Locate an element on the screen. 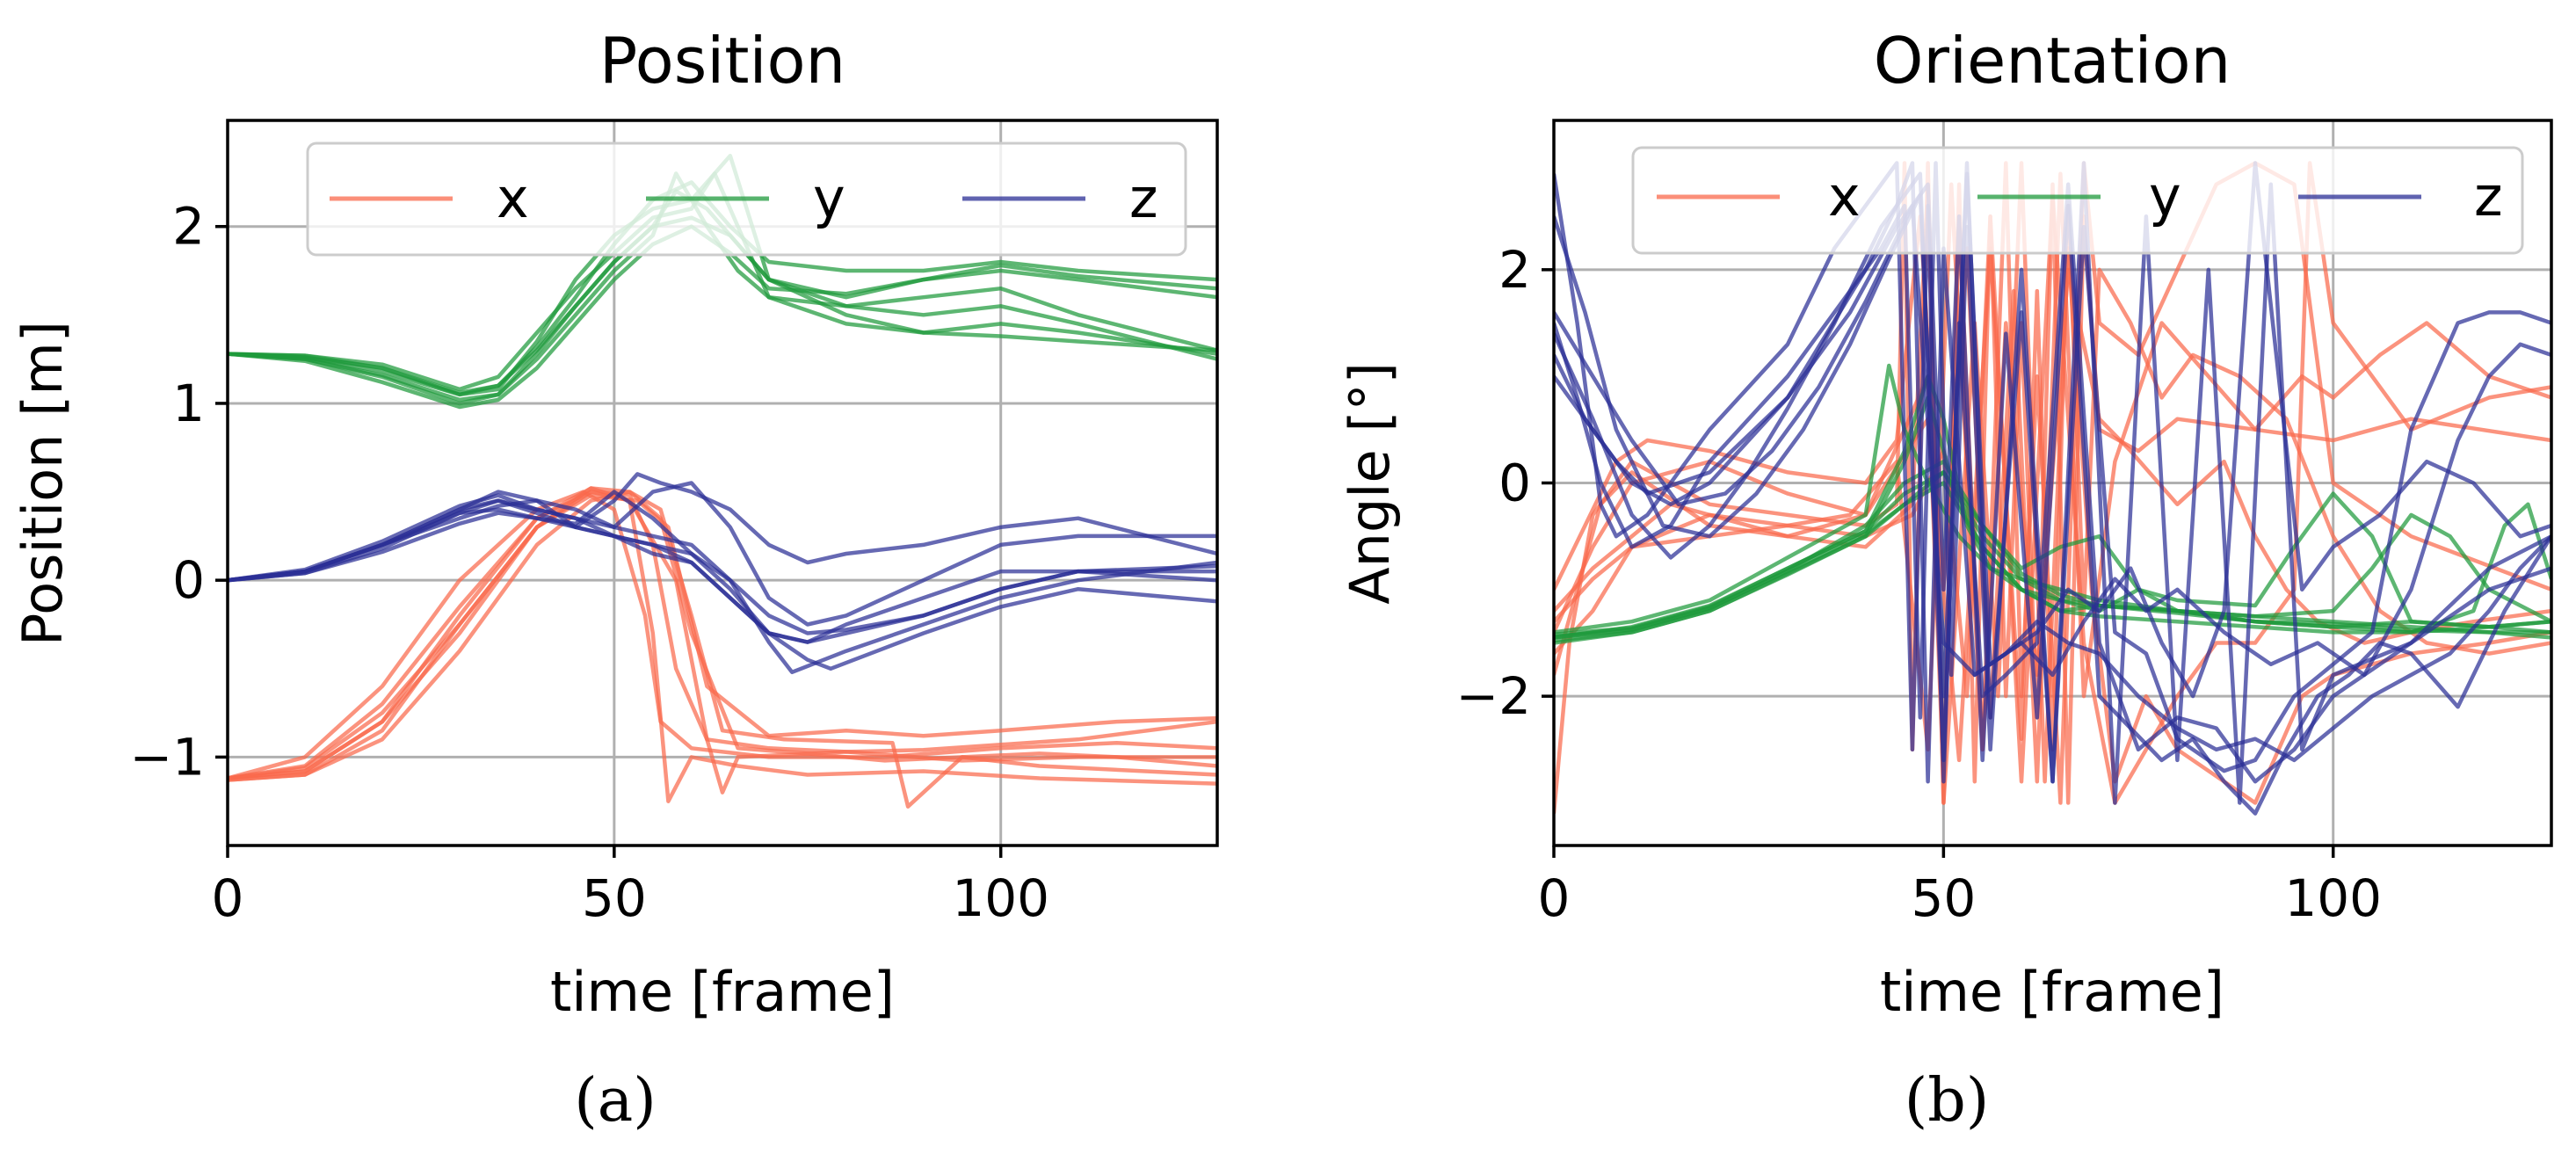 The image size is (2576, 1154). y-axis-label: Angle [°] is located at coordinates (1370, 483).